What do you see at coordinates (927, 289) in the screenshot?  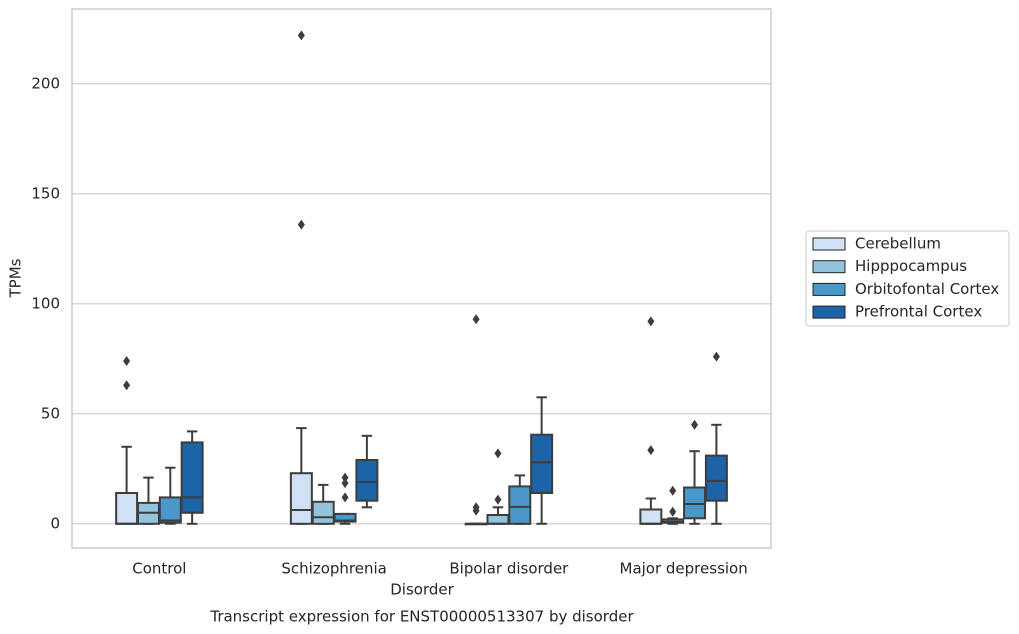 I see `legend-label: Orbitofontal Cortex` at bounding box center [927, 289].